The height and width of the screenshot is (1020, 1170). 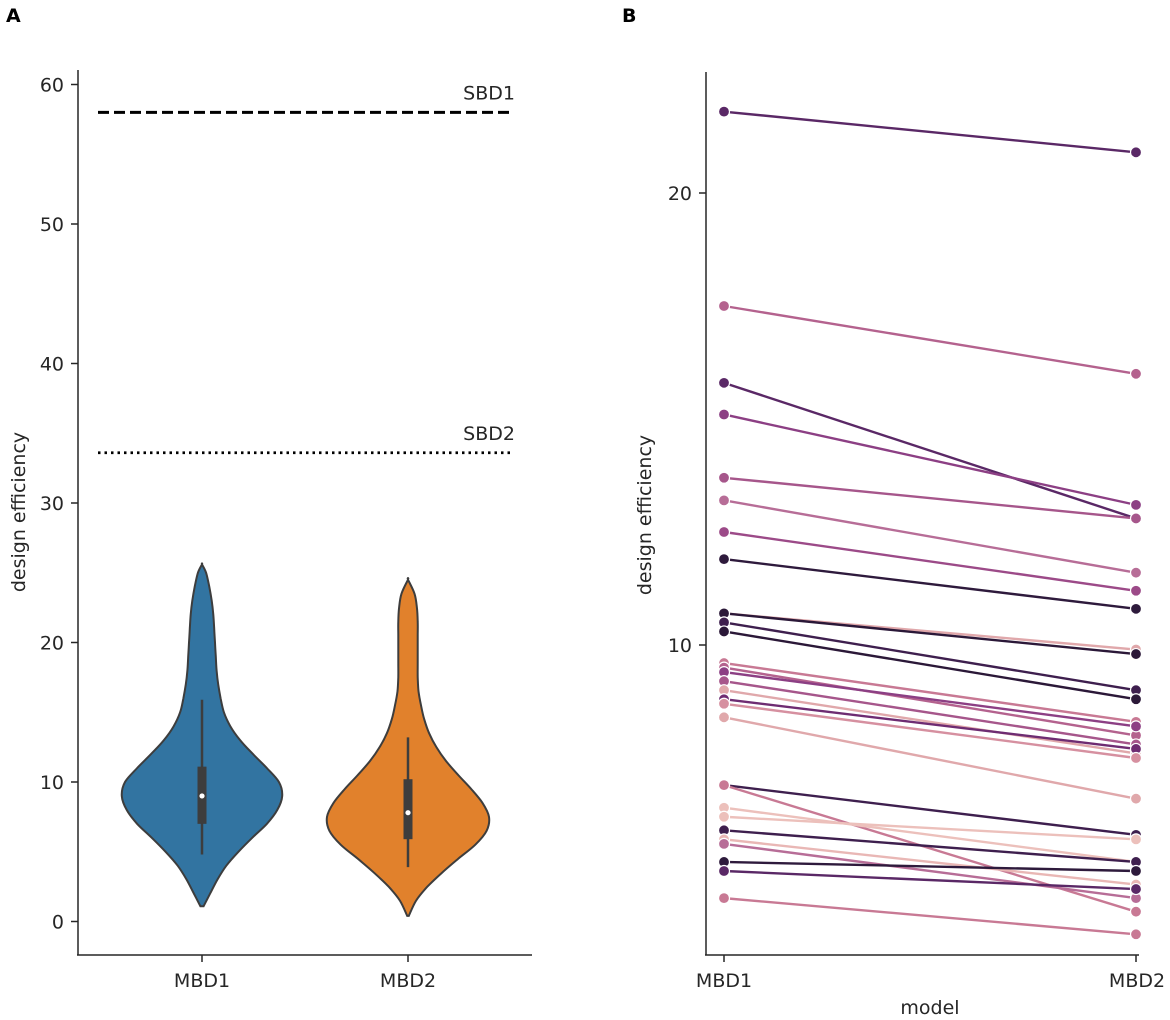 What do you see at coordinates (52, 783) in the screenshot?
I see `y-tick-label: 10` at bounding box center [52, 783].